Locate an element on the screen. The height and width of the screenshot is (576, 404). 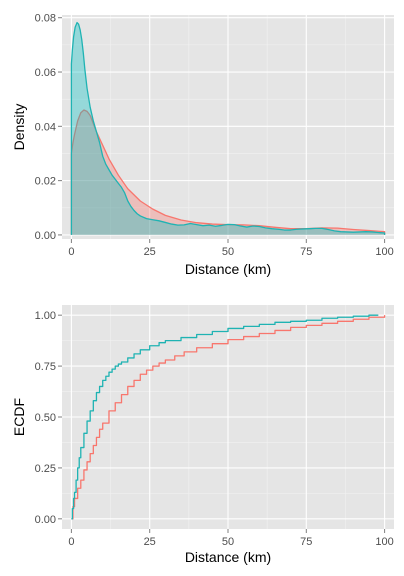
y-tick-label: 0.04 is located at coordinates (45, 127).